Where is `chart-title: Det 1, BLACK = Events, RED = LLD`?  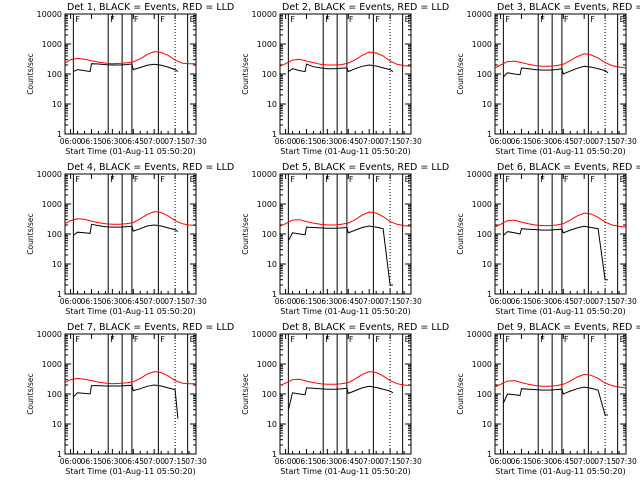 chart-title: Det 1, BLACK = Events, RED = LLD is located at coordinates (150, 7).